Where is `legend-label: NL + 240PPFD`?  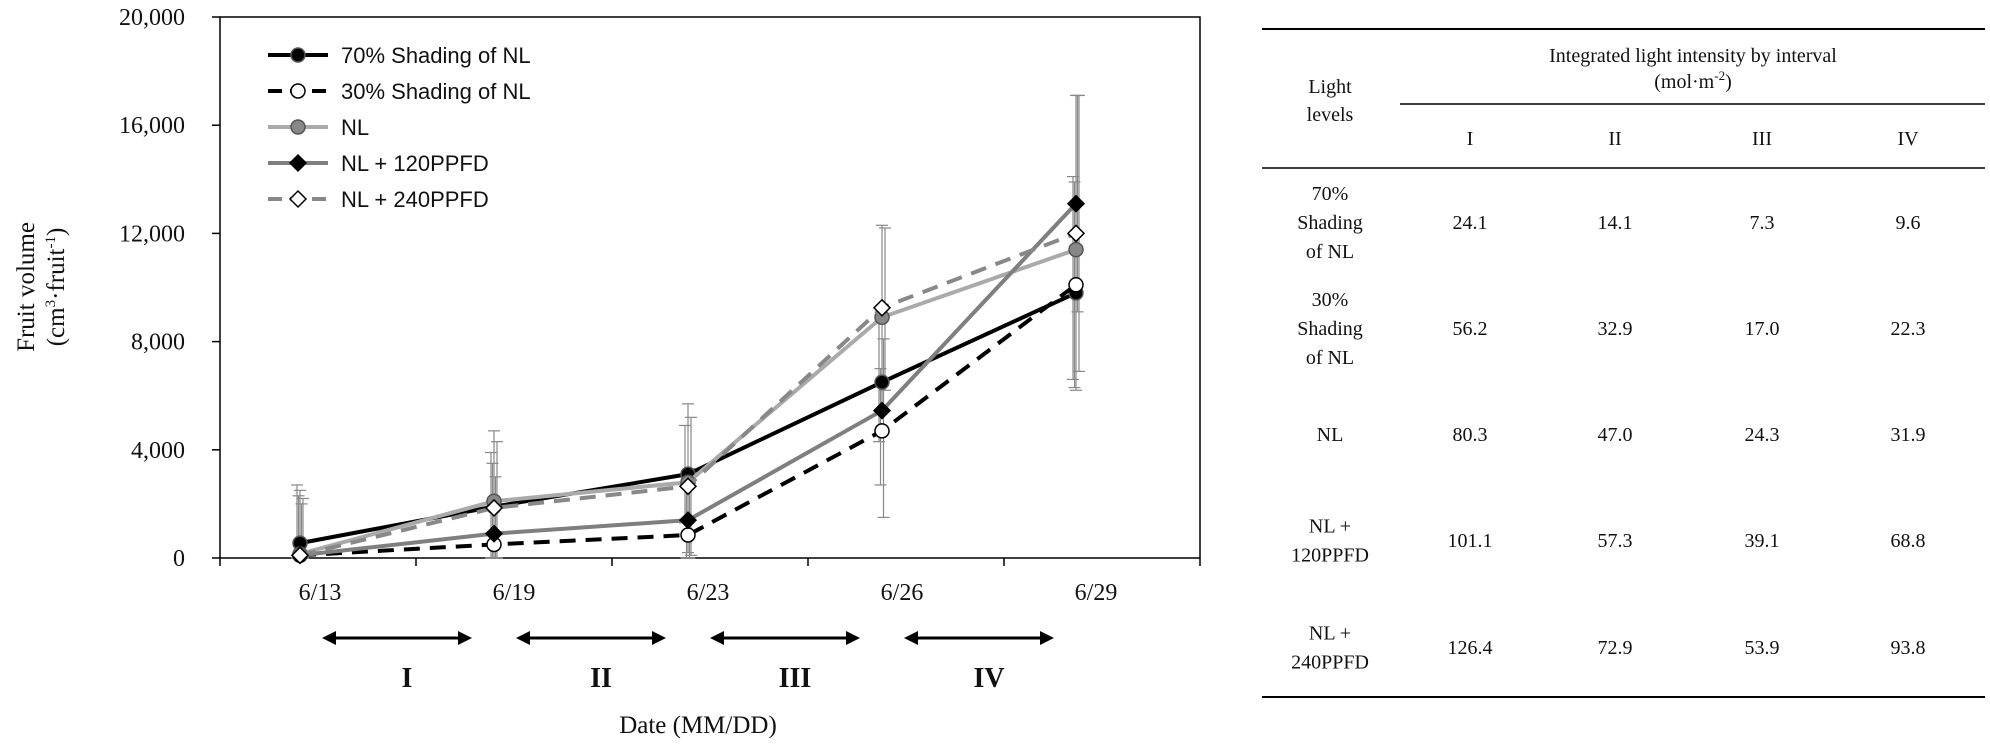 legend-label: NL + 240PPFD is located at coordinates (415, 199).